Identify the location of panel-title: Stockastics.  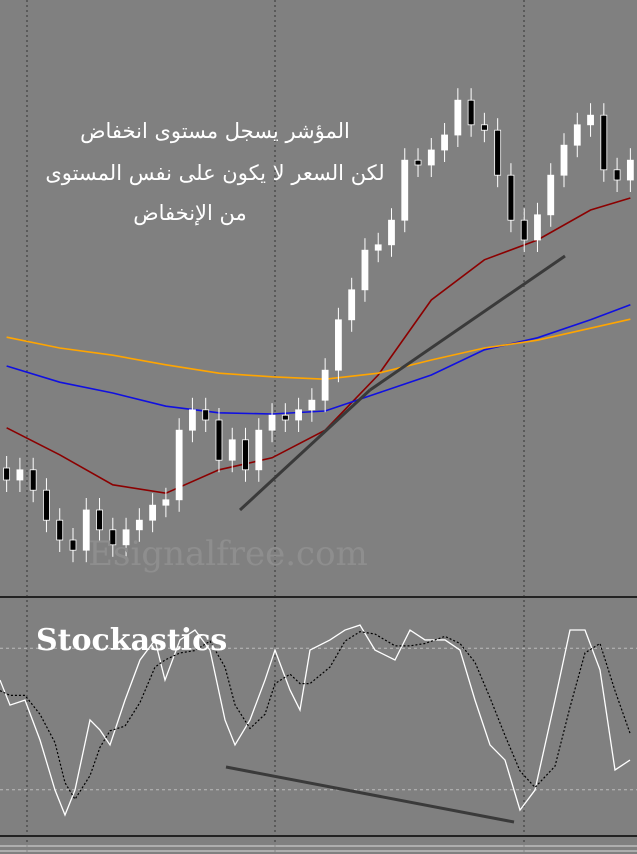
(131, 640).